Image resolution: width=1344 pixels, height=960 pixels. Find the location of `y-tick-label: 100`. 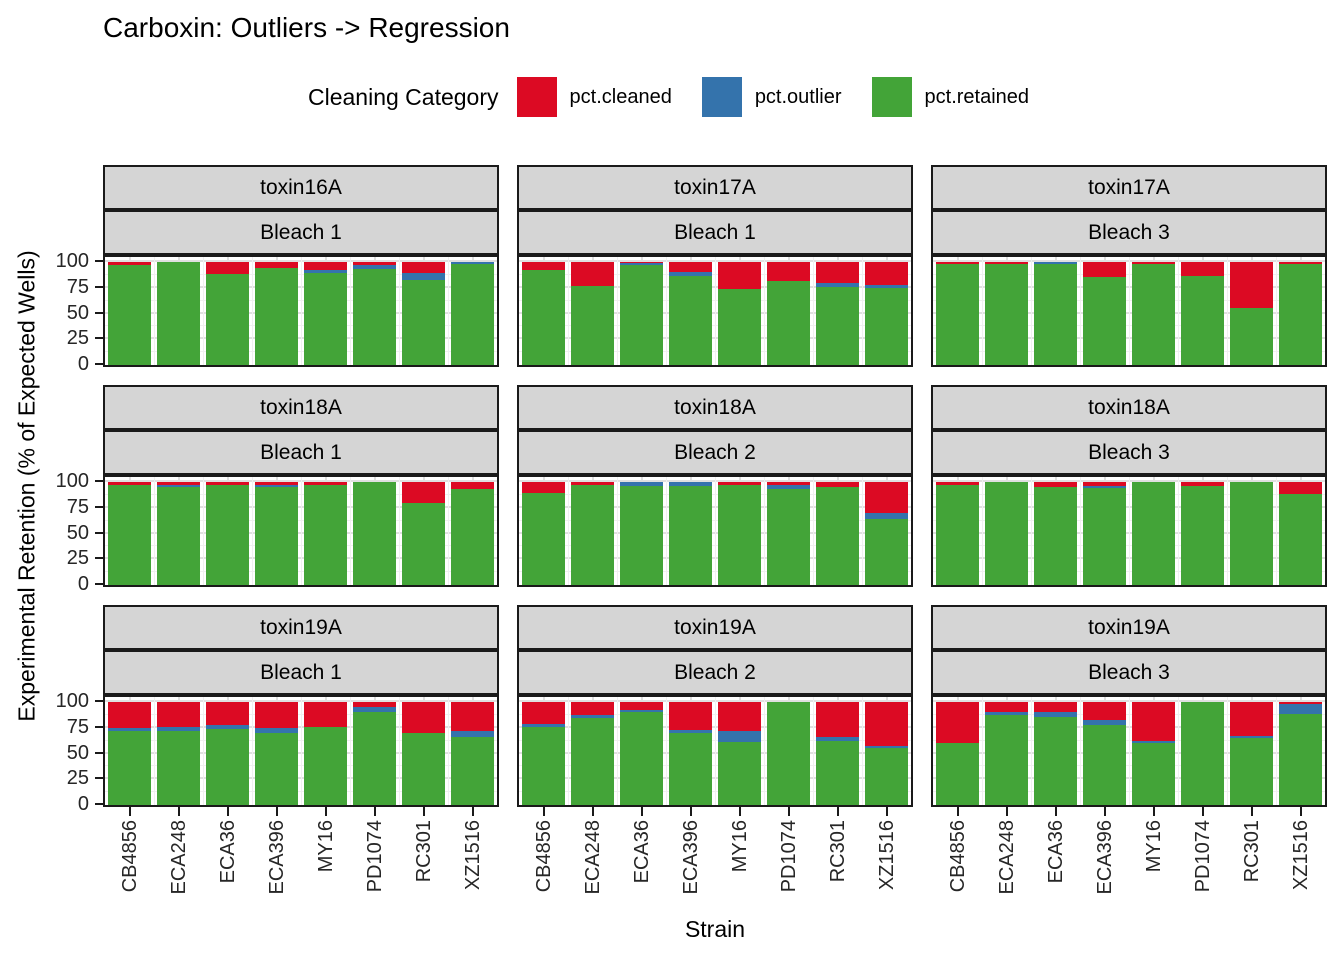

y-tick-label: 100 is located at coordinates (72, 261).